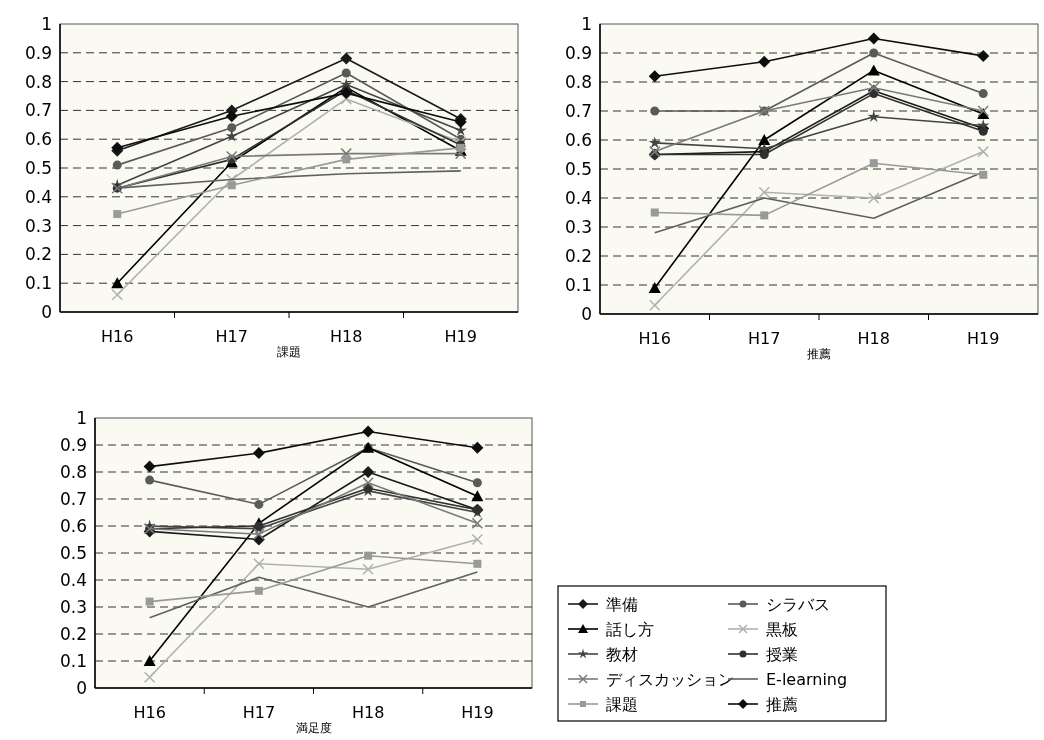  I want to click on legend-label: シラバス, so click(798, 604).